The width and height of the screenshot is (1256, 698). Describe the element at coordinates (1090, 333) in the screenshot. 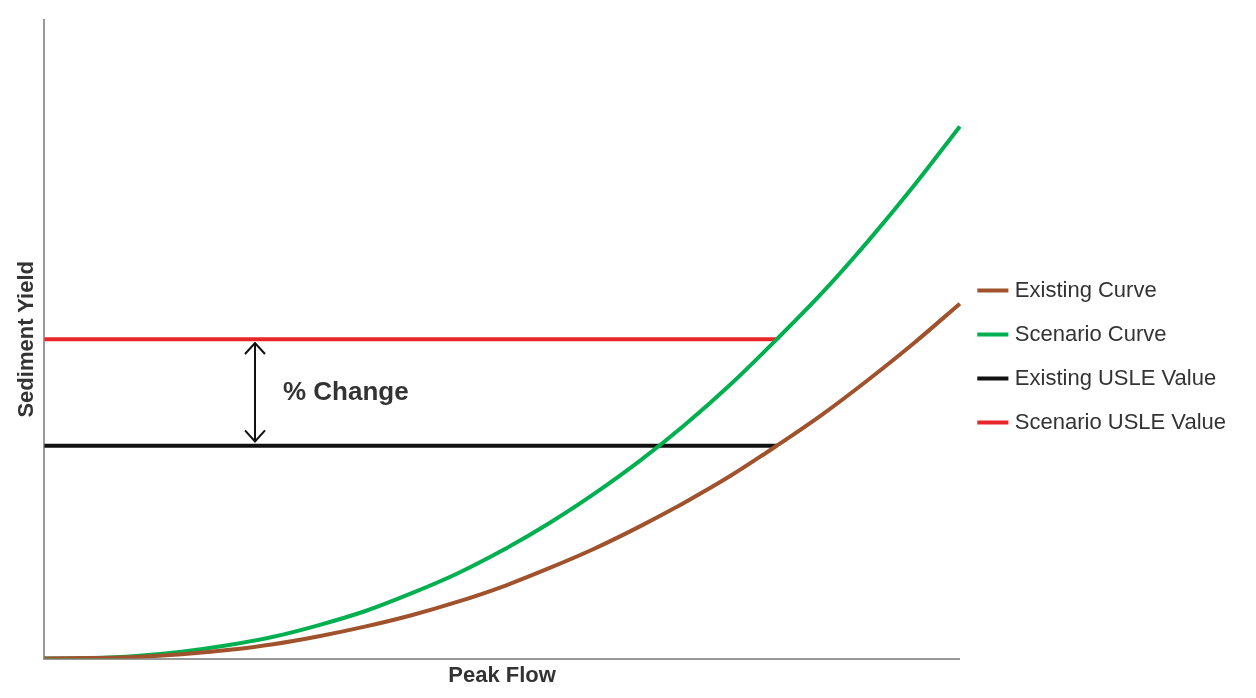

I see `legend-label: Scenario Curve` at that location.